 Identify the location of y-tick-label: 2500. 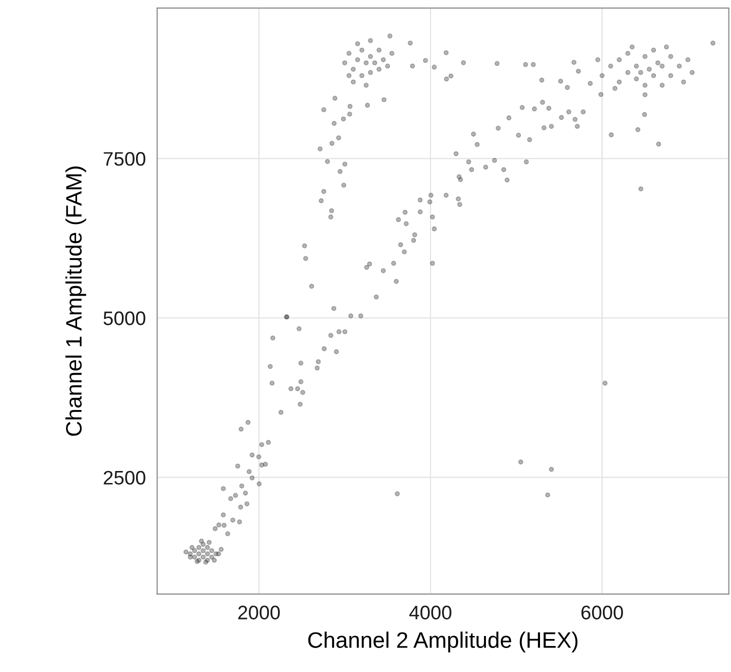
(125, 477).